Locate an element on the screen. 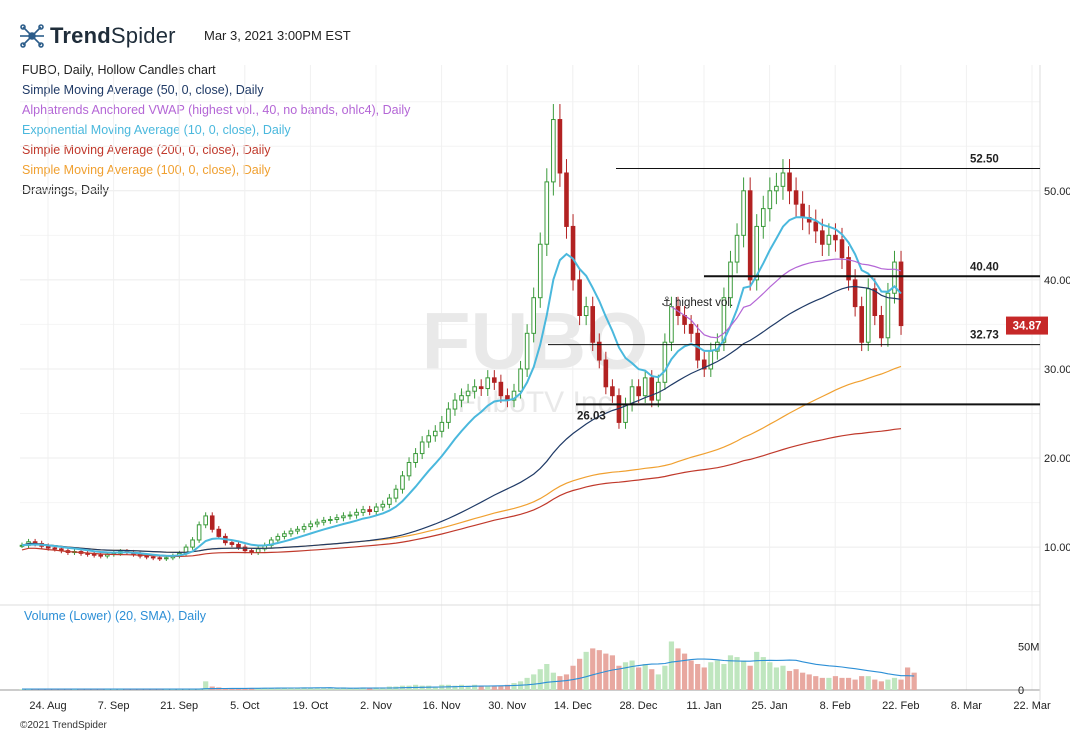 The height and width of the screenshot is (736, 1070). legend-item: FUBO, Daily, Hollow Candles chart is located at coordinates (119, 70).